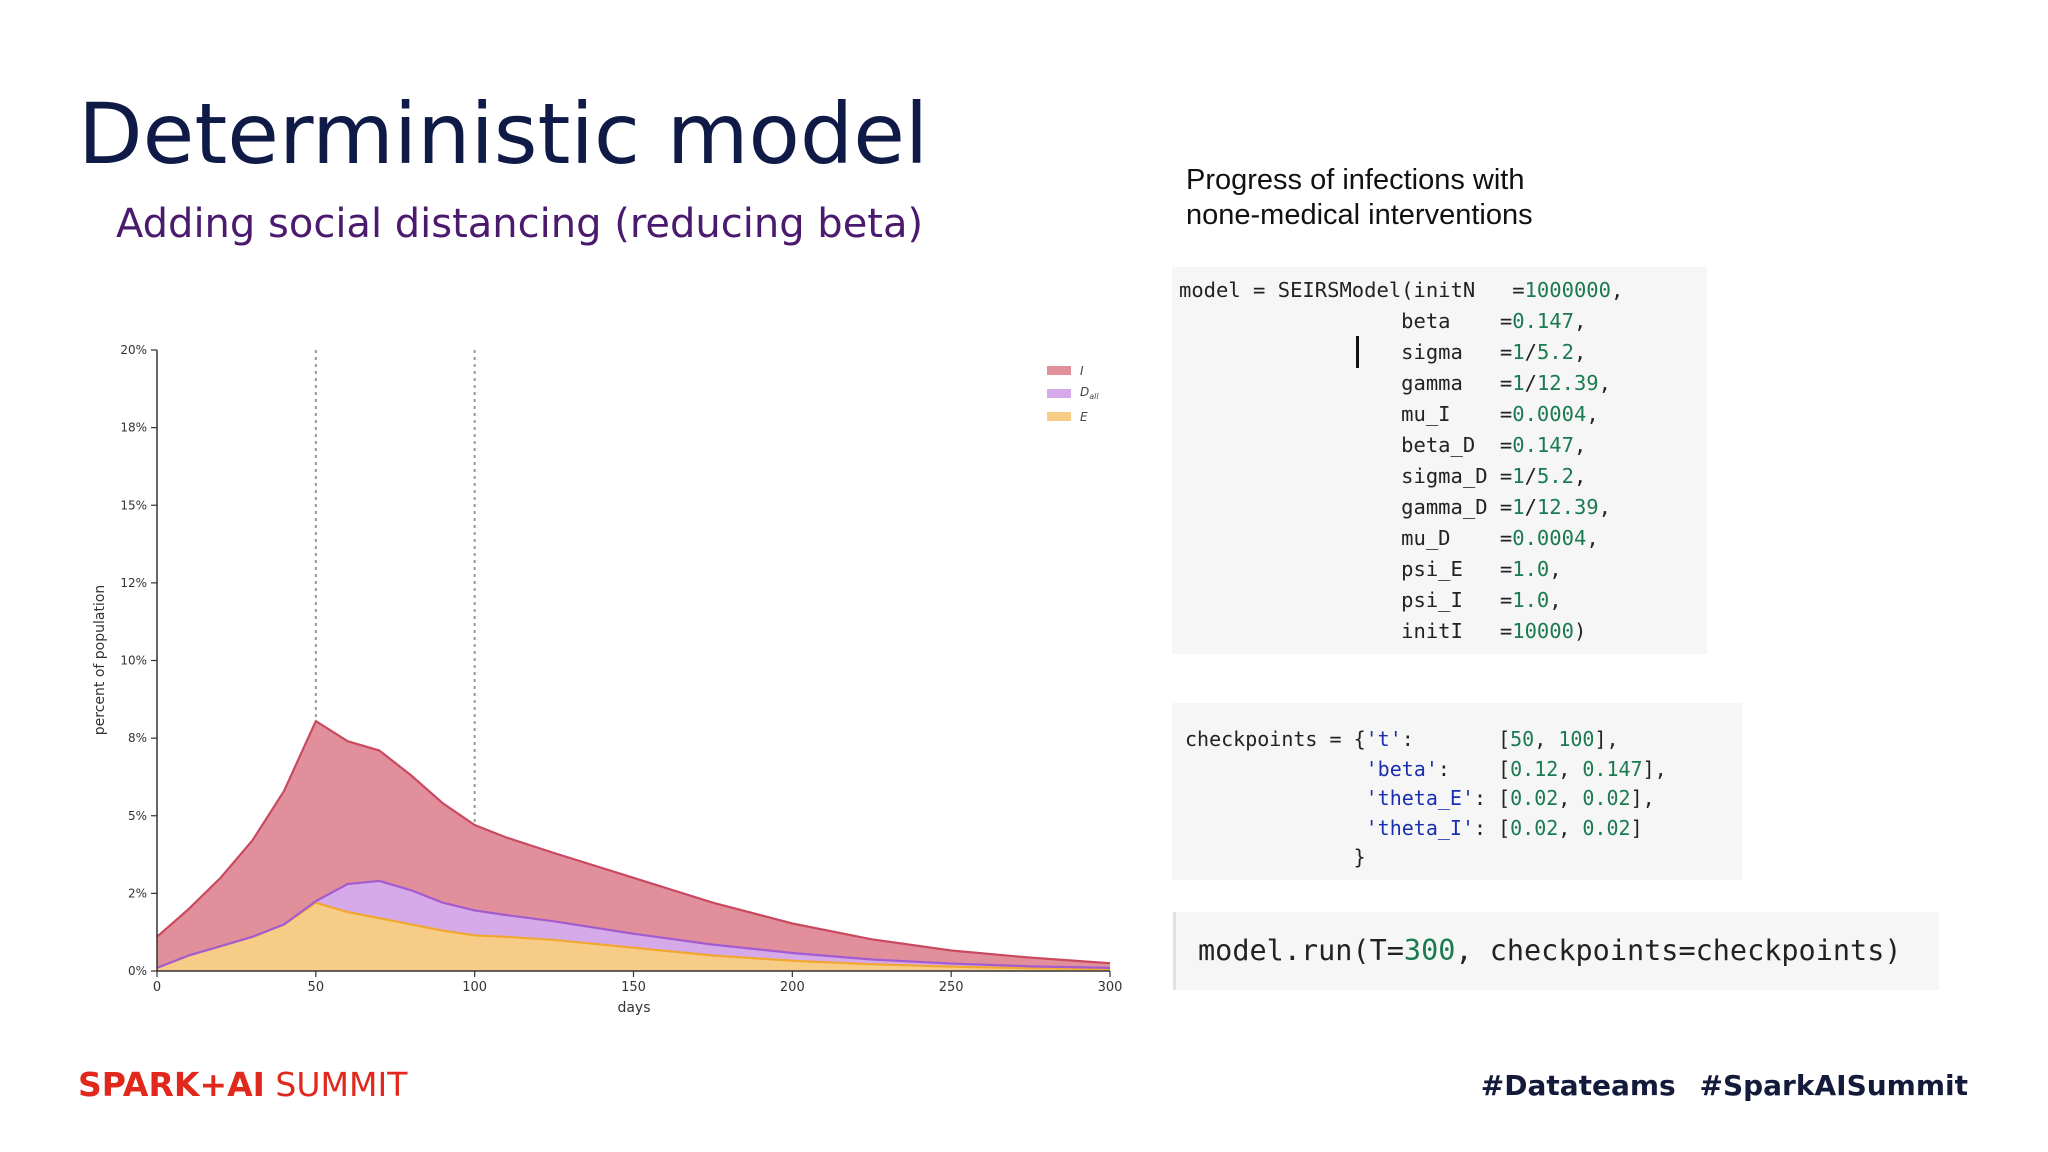 The width and height of the screenshot is (2048, 1152). Describe the element at coordinates (633, 987) in the screenshot. I see `x-tick-label: 150` at that location.